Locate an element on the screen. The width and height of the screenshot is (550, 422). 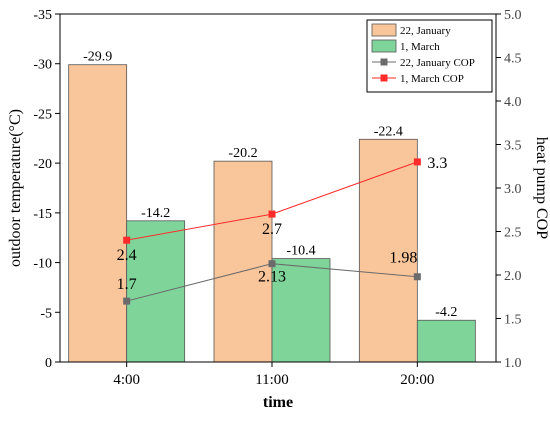
y2-axis-title: heat pump COP is located at coordinates (541, 188).